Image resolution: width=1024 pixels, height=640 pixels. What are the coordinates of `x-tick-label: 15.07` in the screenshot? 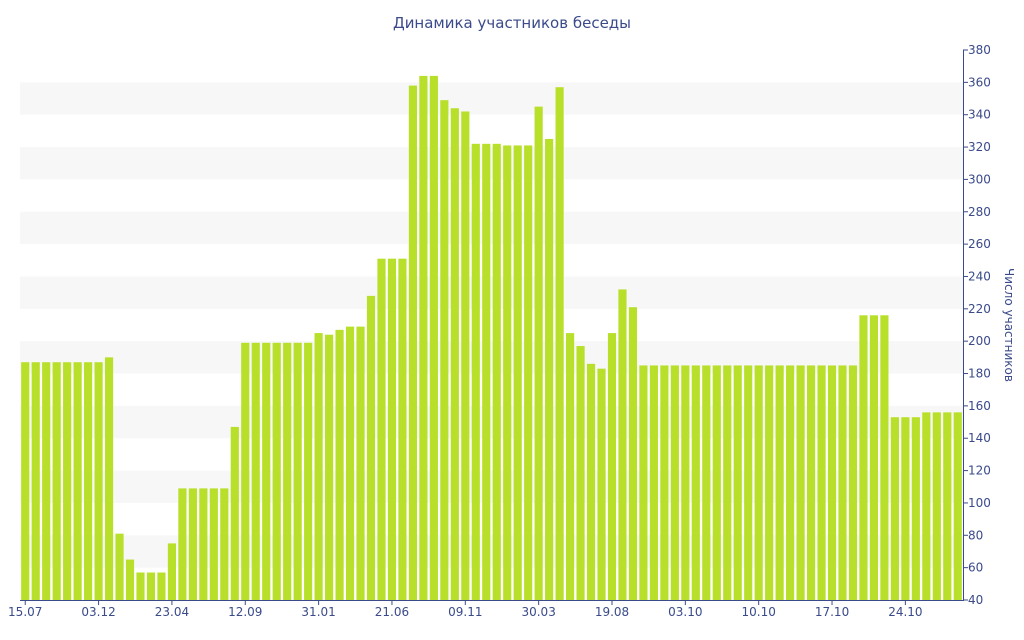 It's located at (25, 612).